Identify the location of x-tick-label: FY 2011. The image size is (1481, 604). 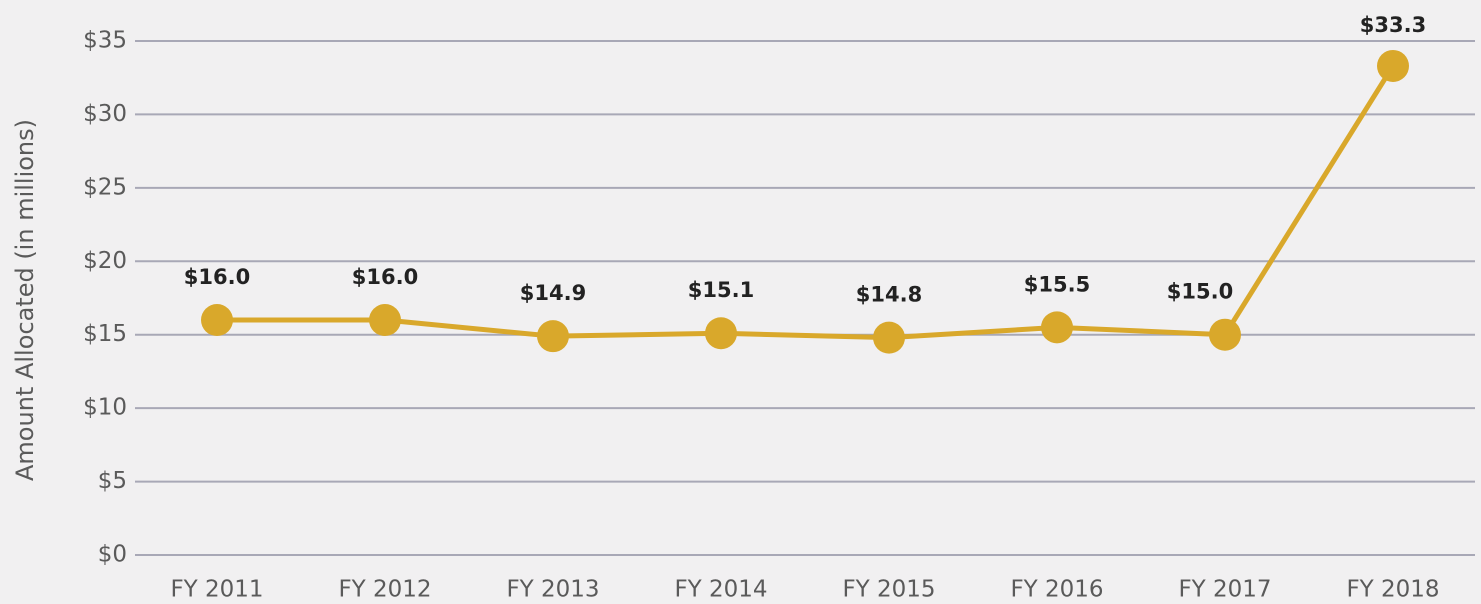
(216, 590).